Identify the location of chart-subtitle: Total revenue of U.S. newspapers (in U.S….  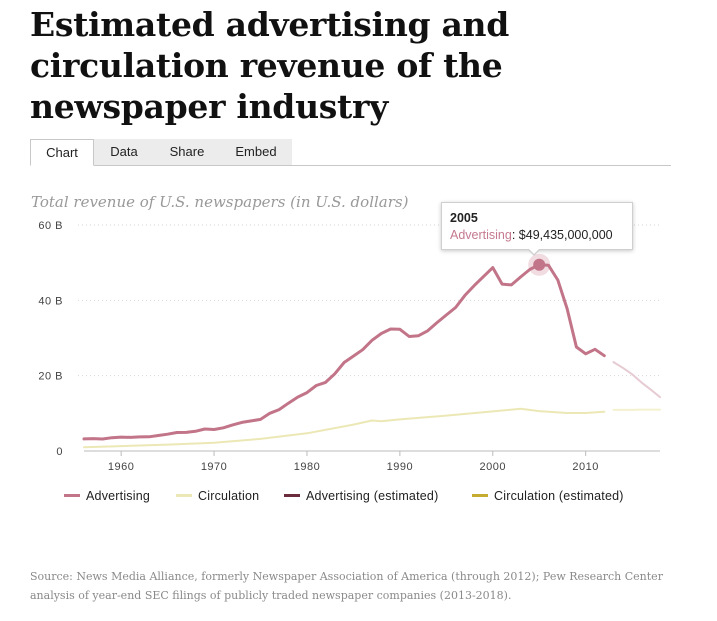
(220, 202).